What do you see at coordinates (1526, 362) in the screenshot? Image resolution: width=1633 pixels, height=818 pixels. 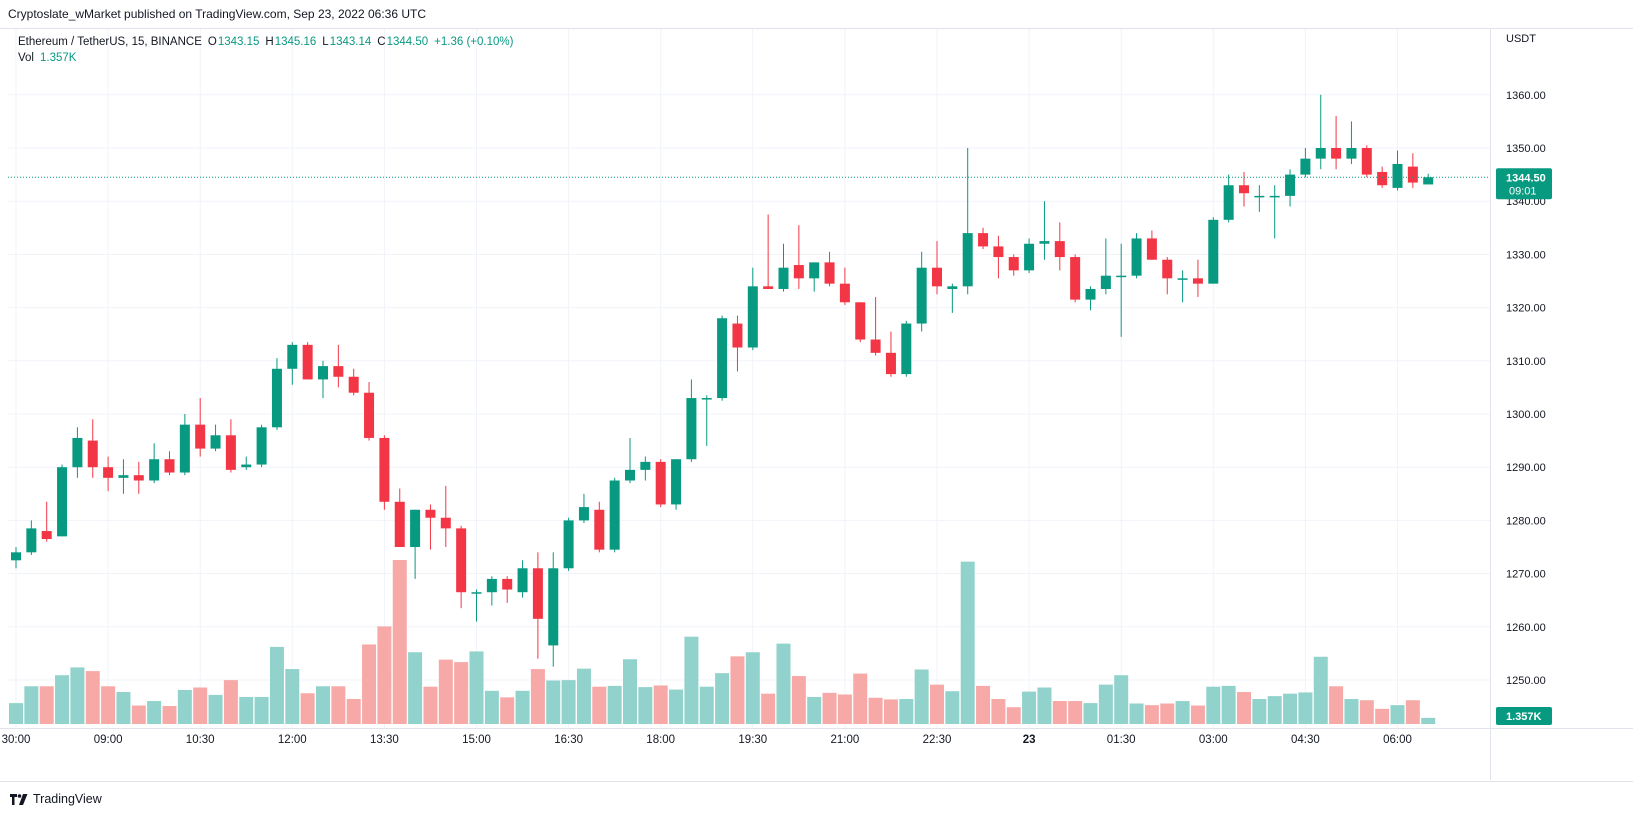 I see `price-tick-label: 1310.00` at bounding box center [1526, 362].